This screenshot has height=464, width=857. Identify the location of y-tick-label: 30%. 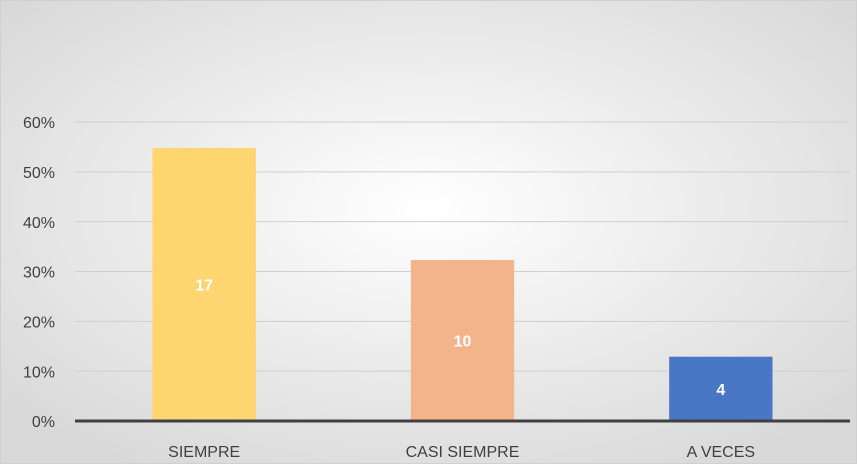
(39, 273).